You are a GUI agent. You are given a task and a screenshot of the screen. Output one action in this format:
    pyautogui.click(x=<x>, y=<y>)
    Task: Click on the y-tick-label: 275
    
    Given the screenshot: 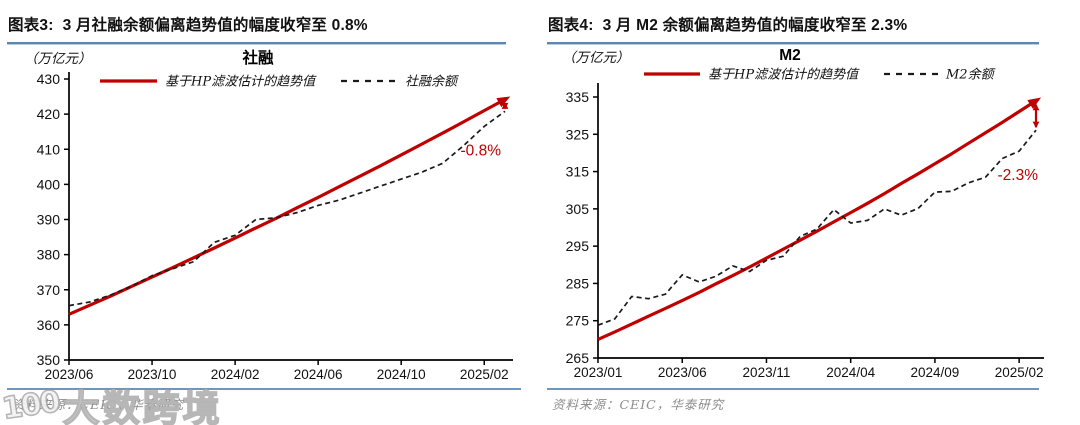 What is the action you would take?
    pyautogui.click(x=578, y=321)
    